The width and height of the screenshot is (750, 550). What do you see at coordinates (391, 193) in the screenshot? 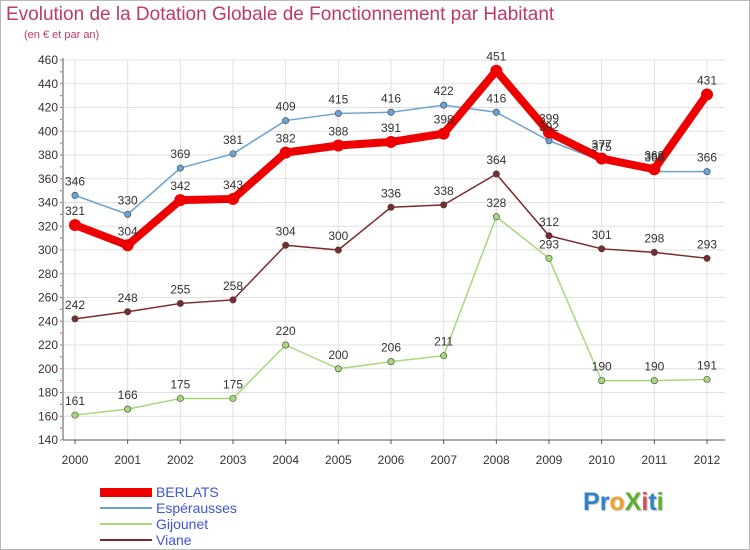
I see `data-label-viane: 336` at bounding box center [391, 193].